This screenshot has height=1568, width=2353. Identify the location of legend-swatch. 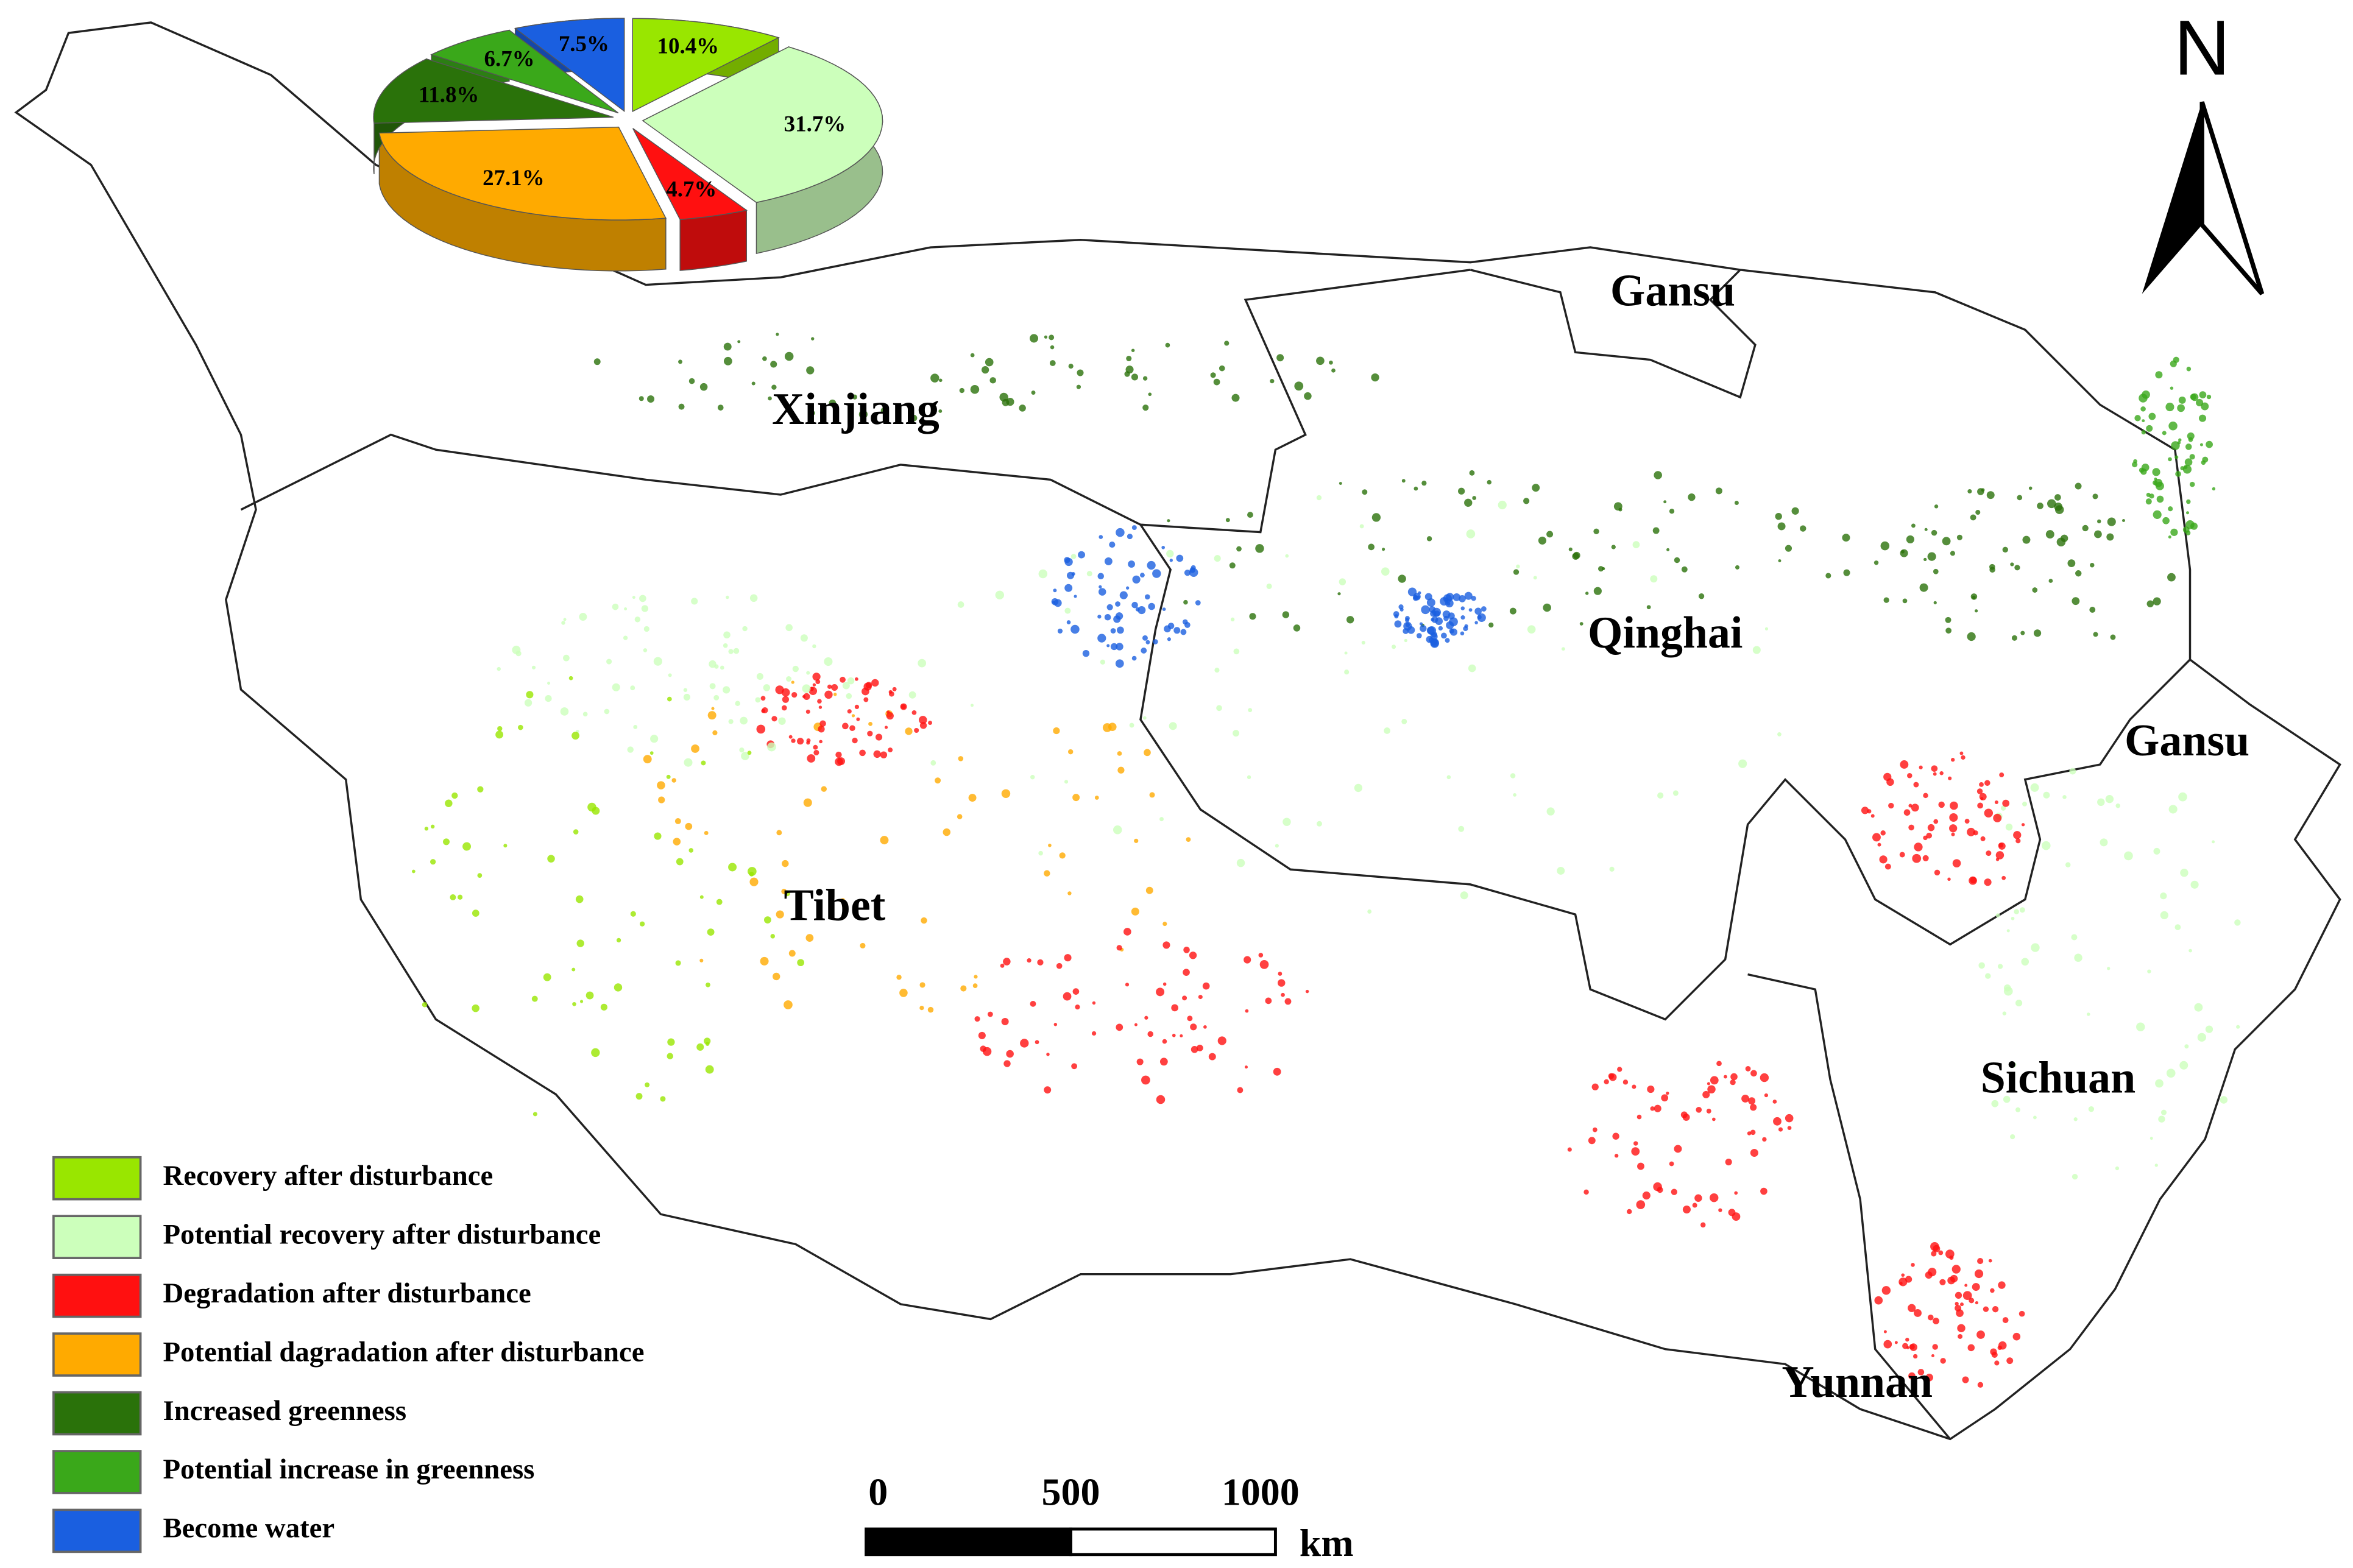
(97, 1472).